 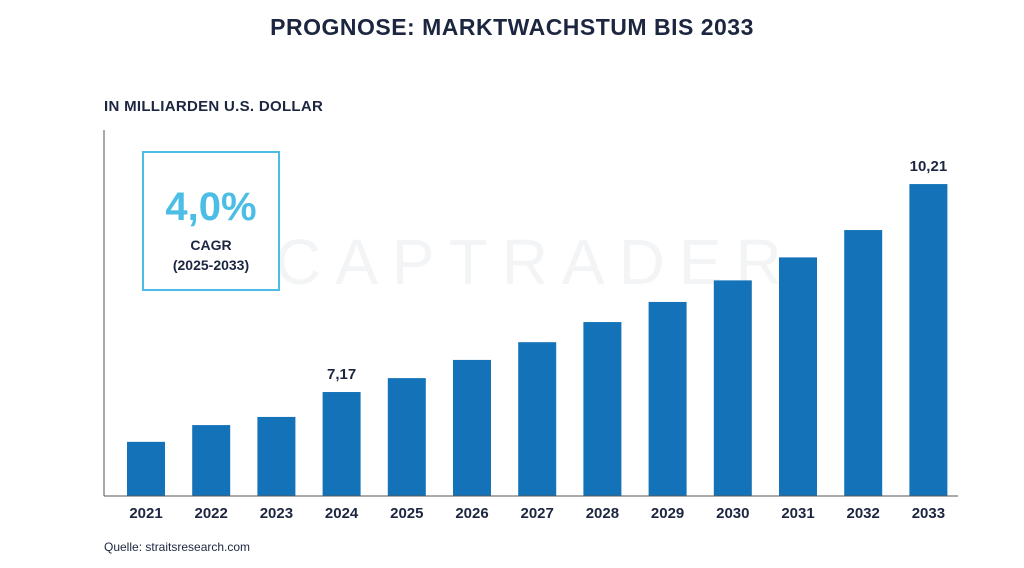 I want to click on x-tick-label: 2022, so click(x=211, y=513).